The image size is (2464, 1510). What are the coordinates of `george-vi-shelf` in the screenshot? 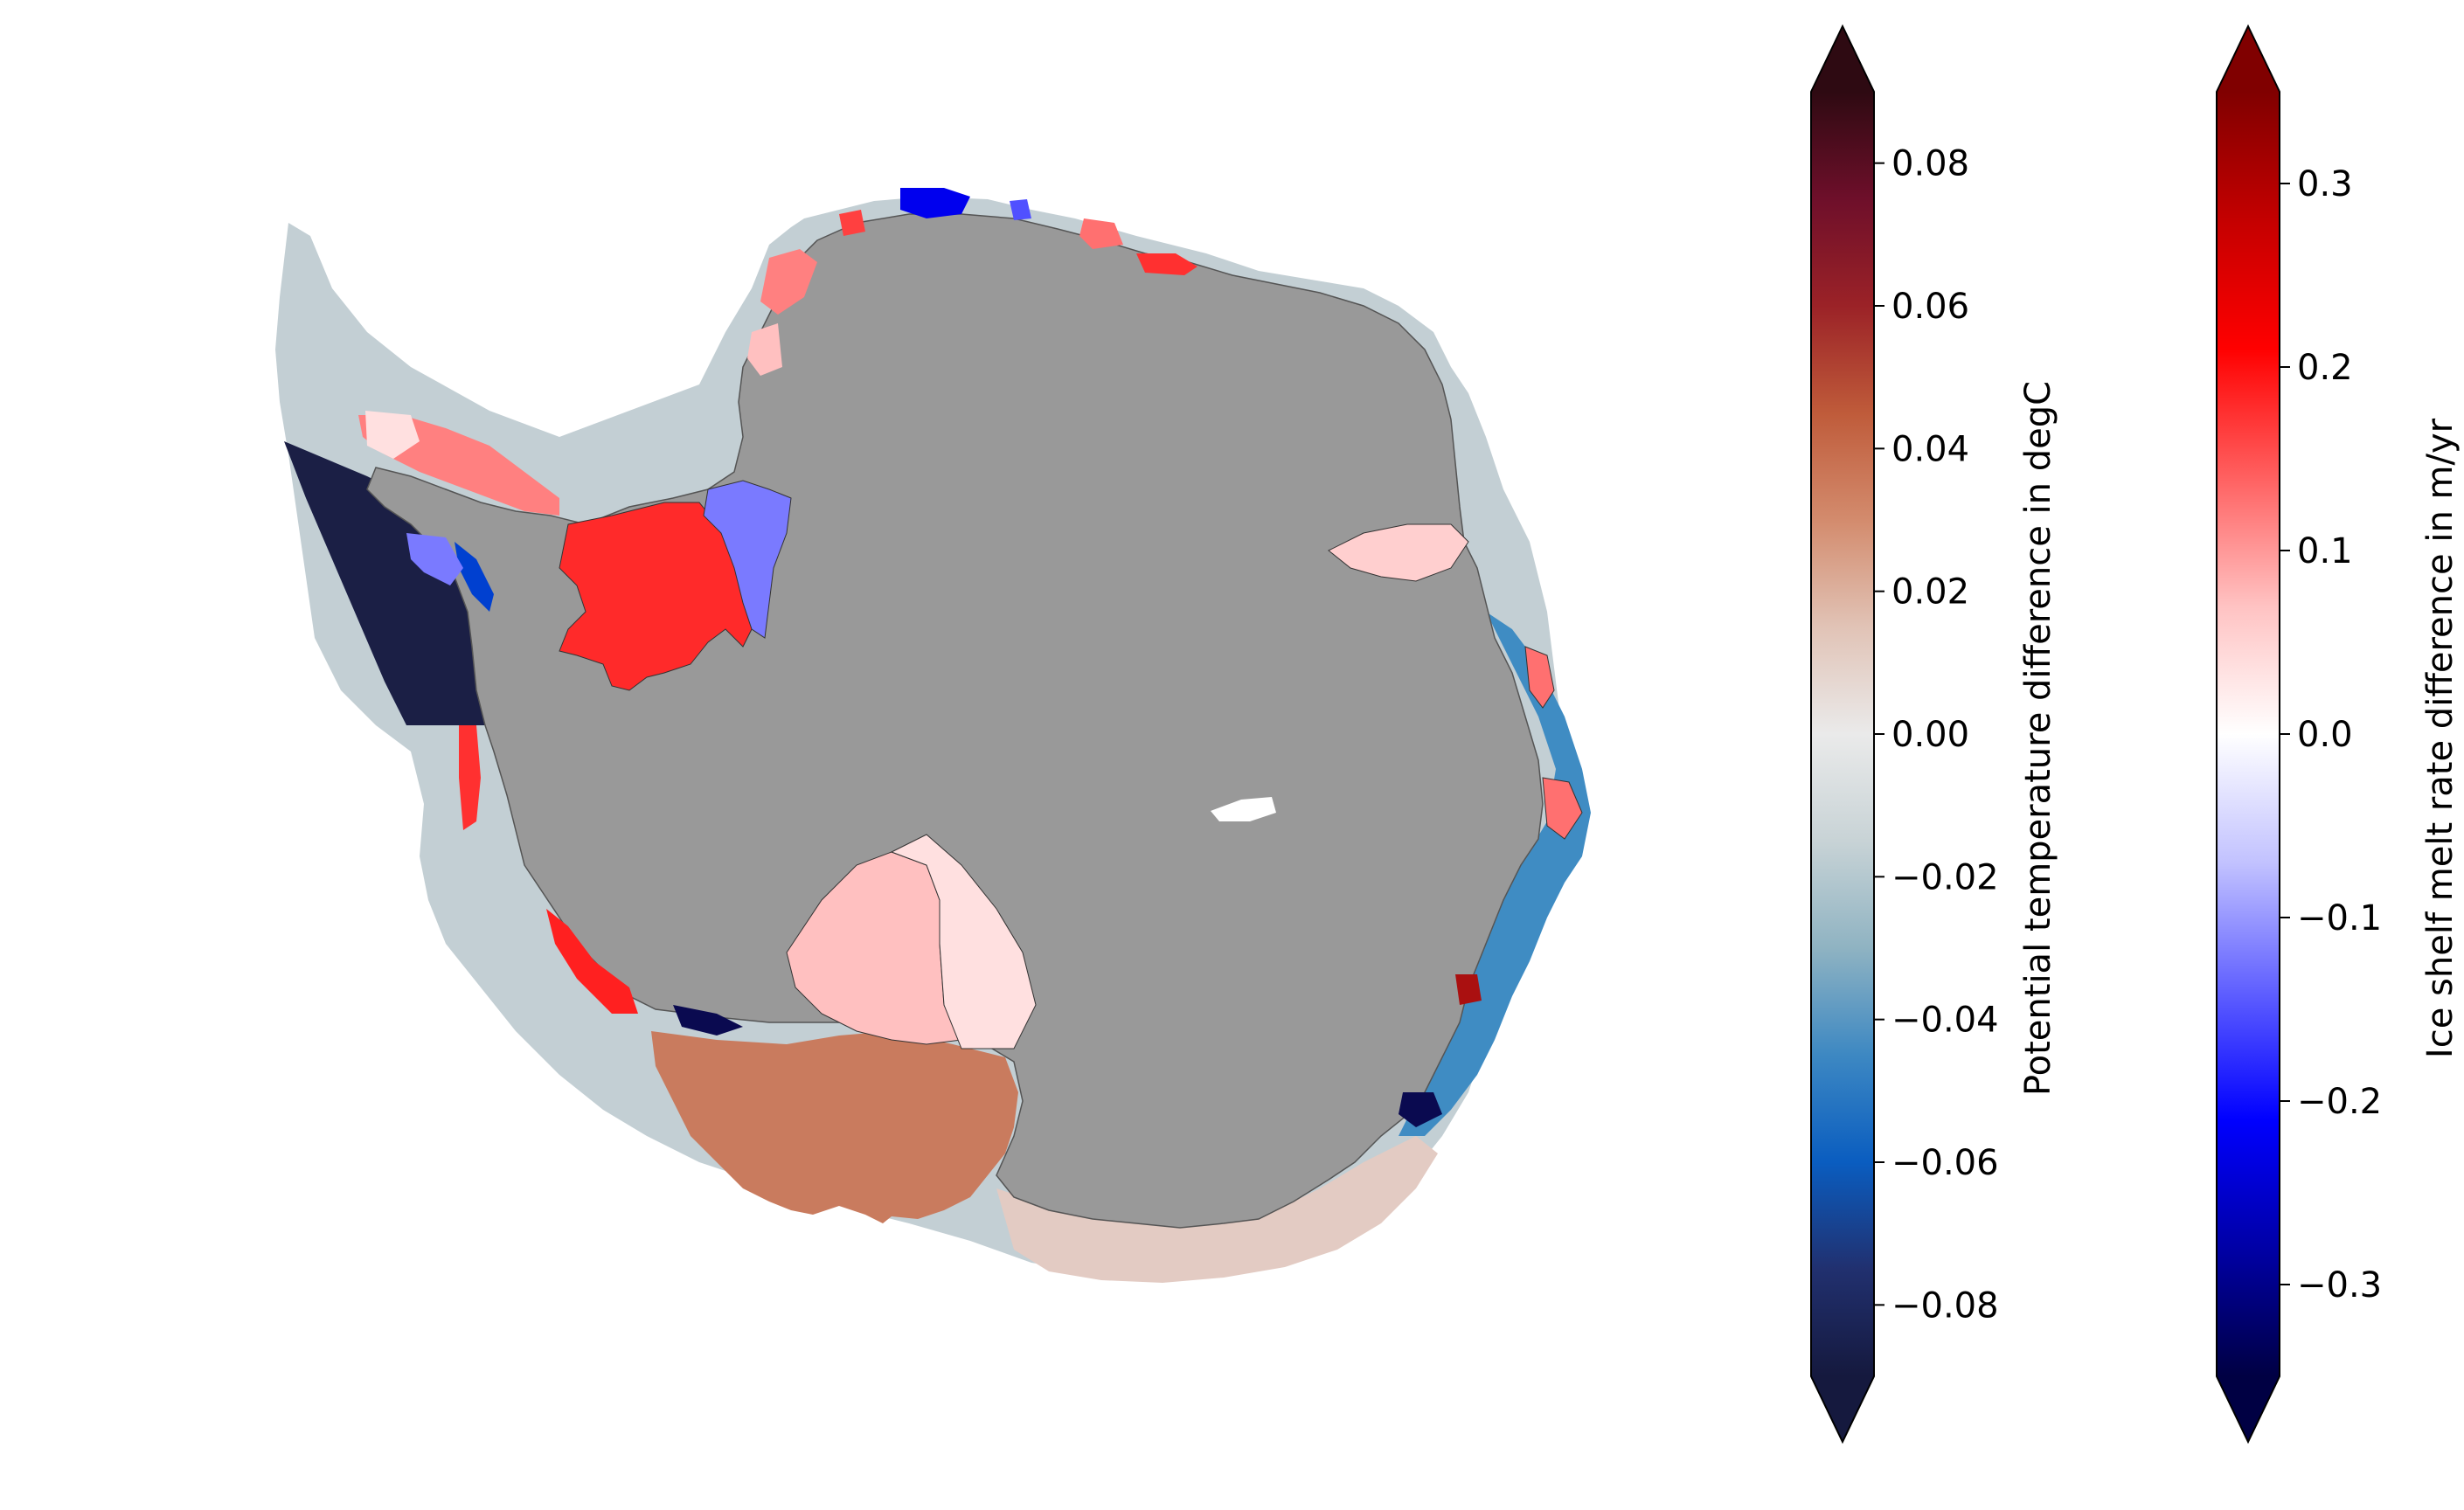 It's located at (435, 559).